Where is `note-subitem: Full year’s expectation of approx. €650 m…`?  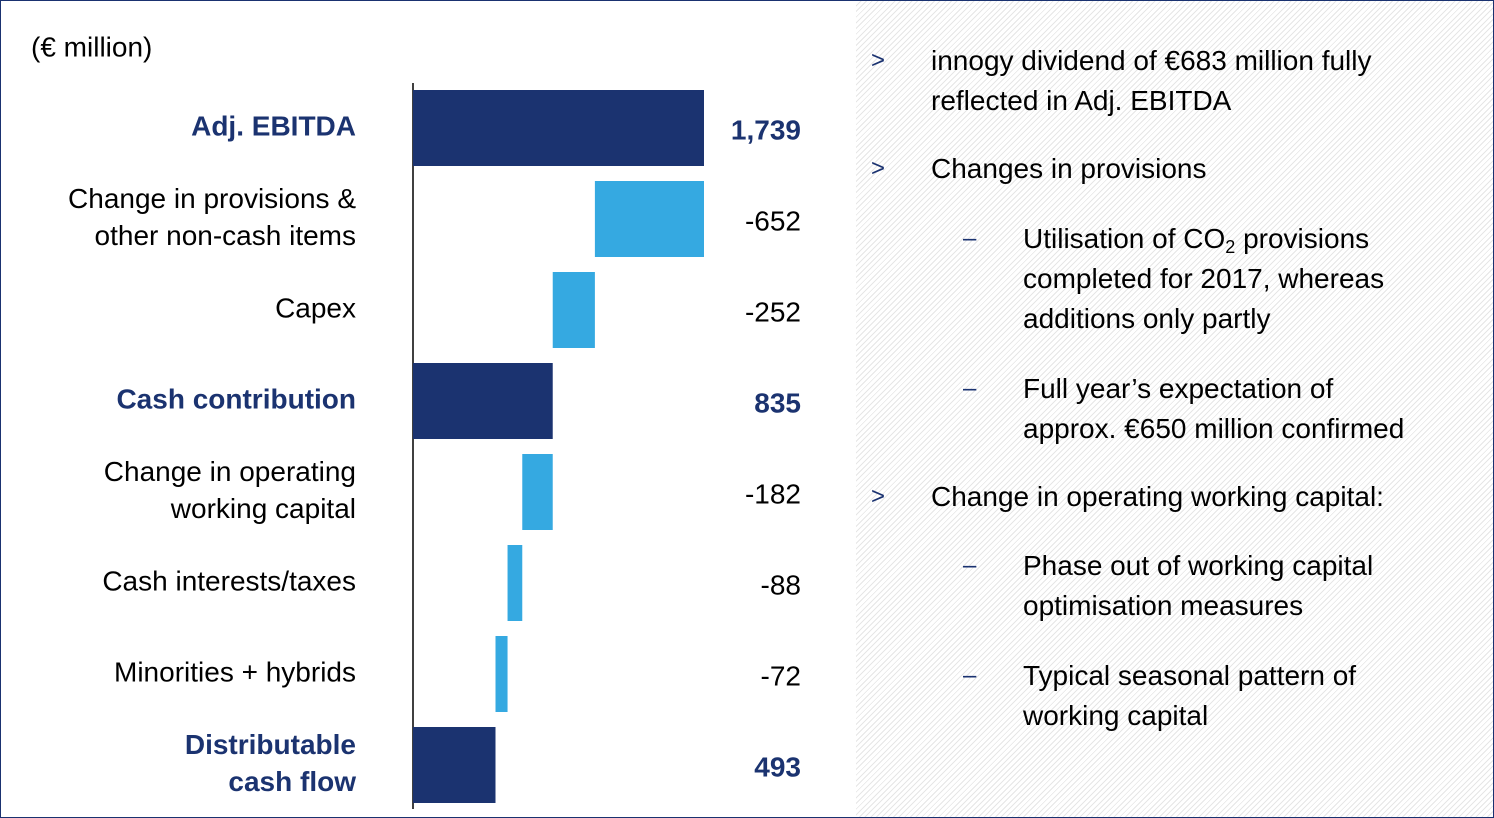 note-subitem: Full year’s expectation of approx. €650 m… is located at coordinates (1213, 409).